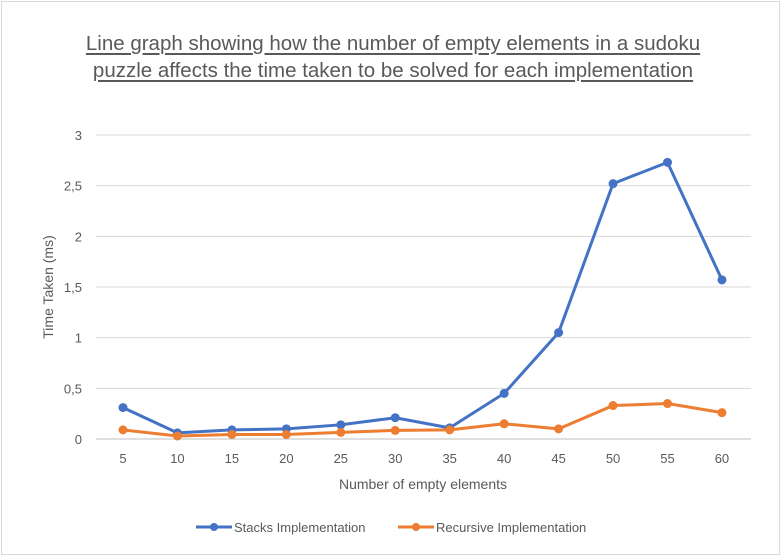 The width and height of the screenshot is (783, 560). Describe the element at coordinates (504, 458) in the screenshot. I see `x-tick-label: 40` at that location.